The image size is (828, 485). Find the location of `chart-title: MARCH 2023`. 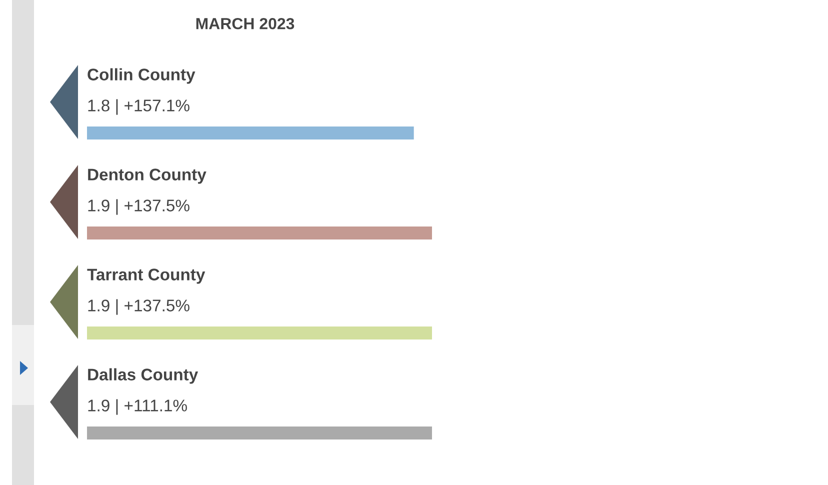

chart-title: MARCH 2023 is located at coordinates (245, 24).